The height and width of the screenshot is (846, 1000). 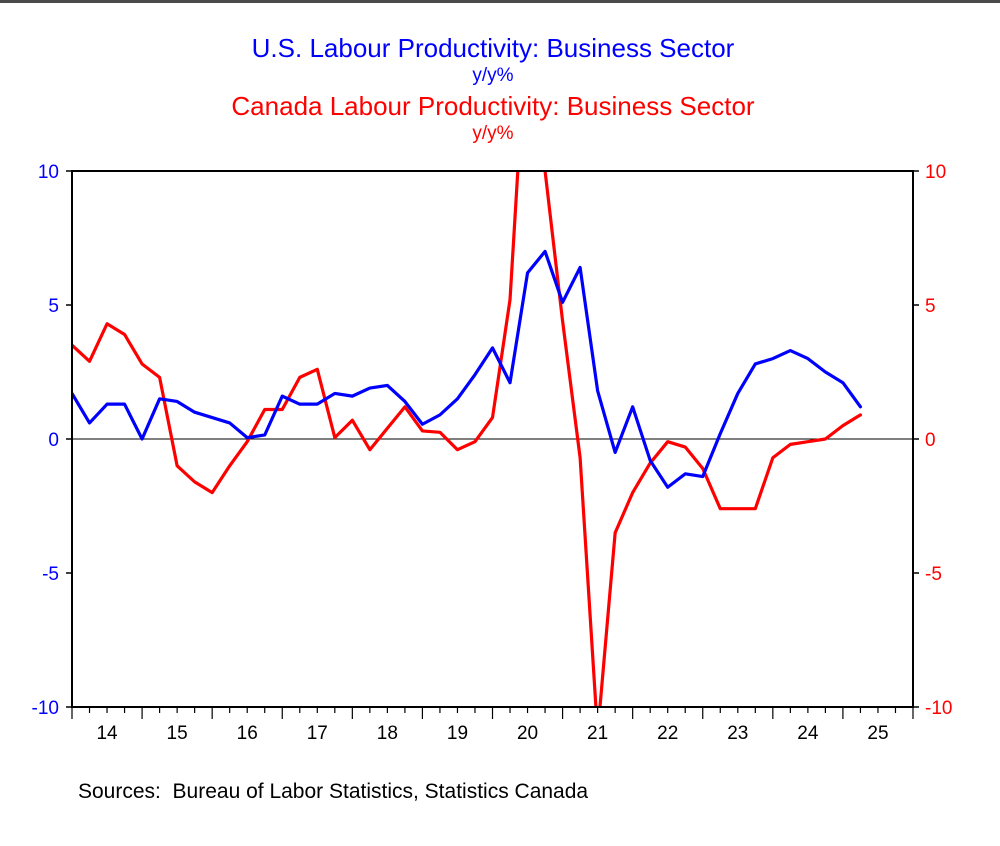 I want to click on x-tick-label: 14, so click(x=107, y=733).